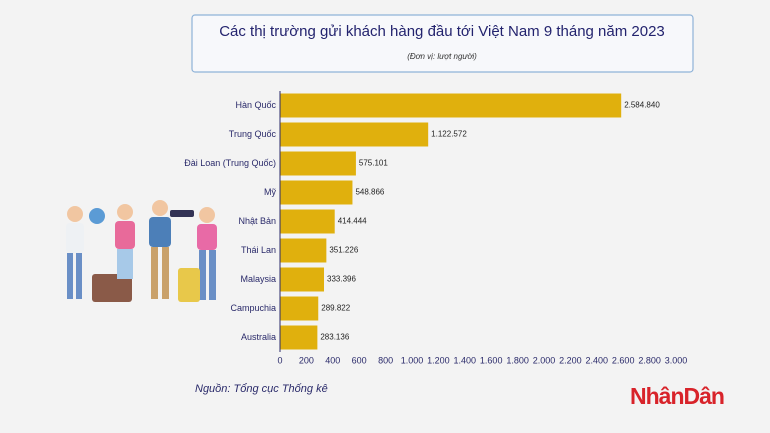  What do you see at coordinates (491, 360) in the screenshot?
I see `x-tick-label: 1.600` at bounding box center [491, 360].